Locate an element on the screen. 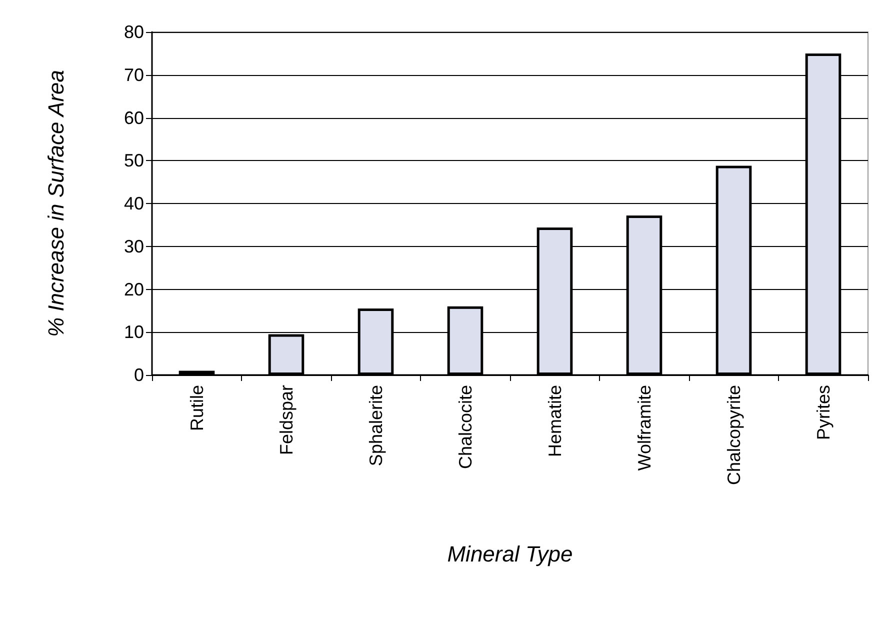  x-tick-label: Wolframite is located at coordinates (644, 428).